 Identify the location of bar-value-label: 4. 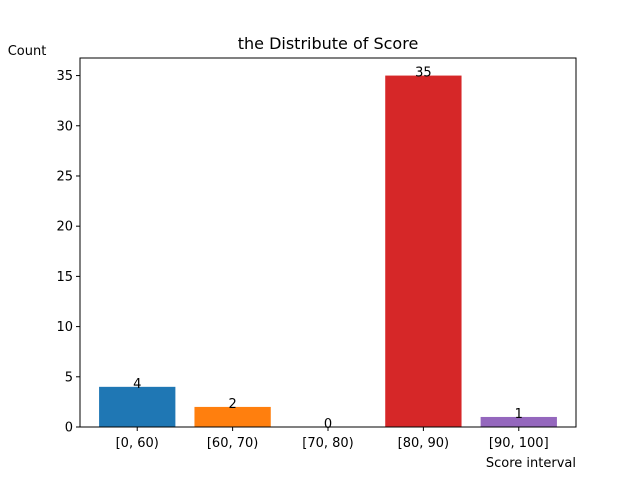
(137, 384).